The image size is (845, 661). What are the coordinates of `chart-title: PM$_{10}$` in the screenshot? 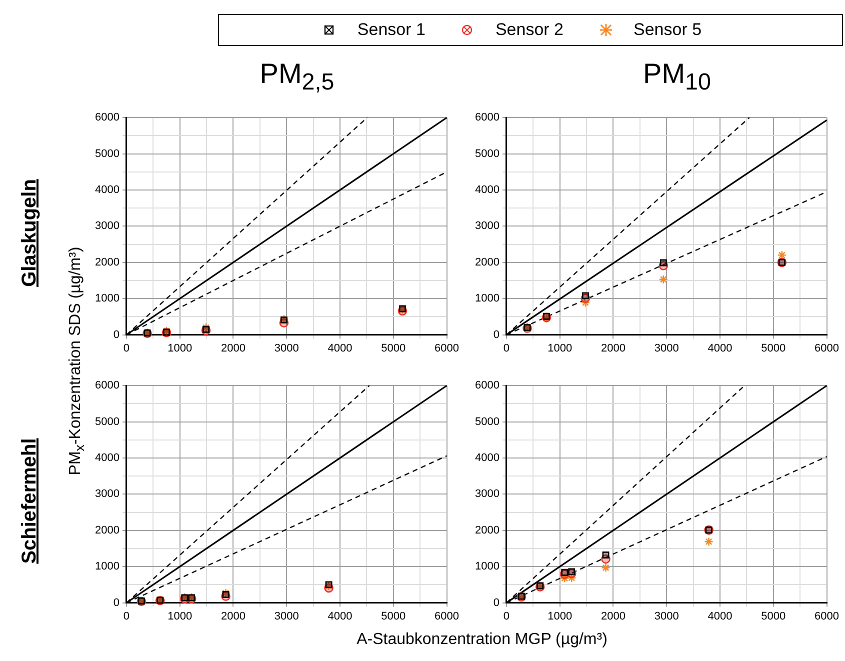 It's located at (677, 77).